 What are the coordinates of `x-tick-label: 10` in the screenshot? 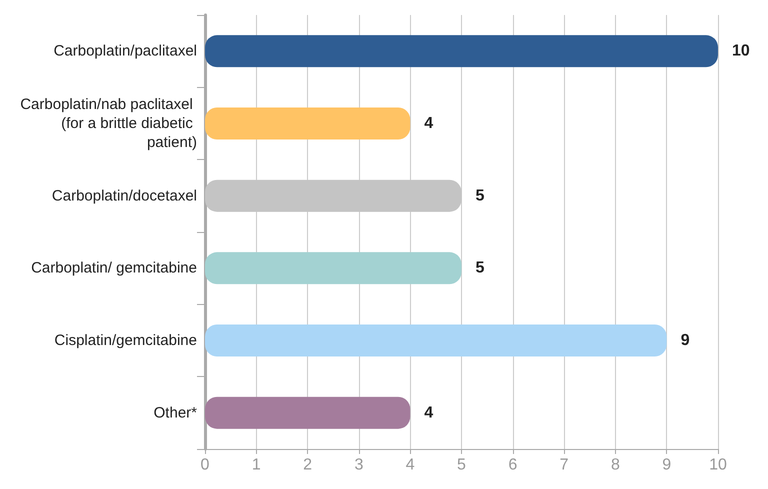 It's located at (718, 465).